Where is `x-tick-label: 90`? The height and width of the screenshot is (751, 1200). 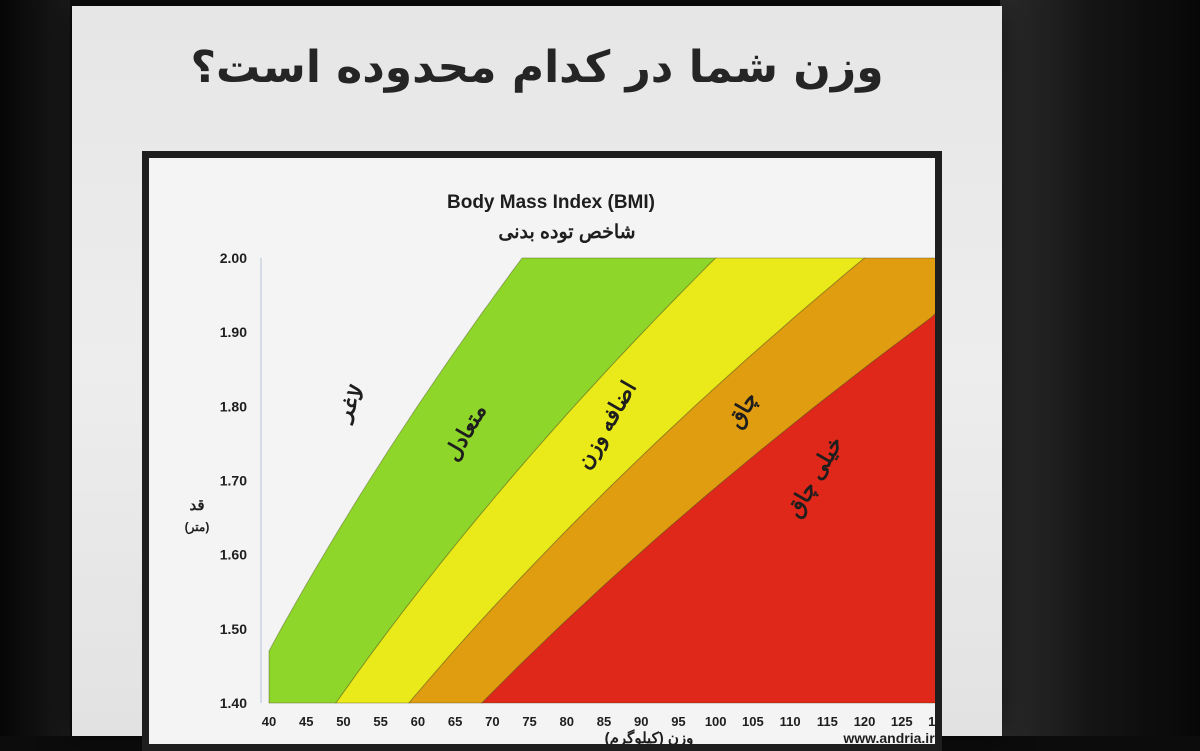
x-tick-label: 90 is located at coordinates (641, 721).